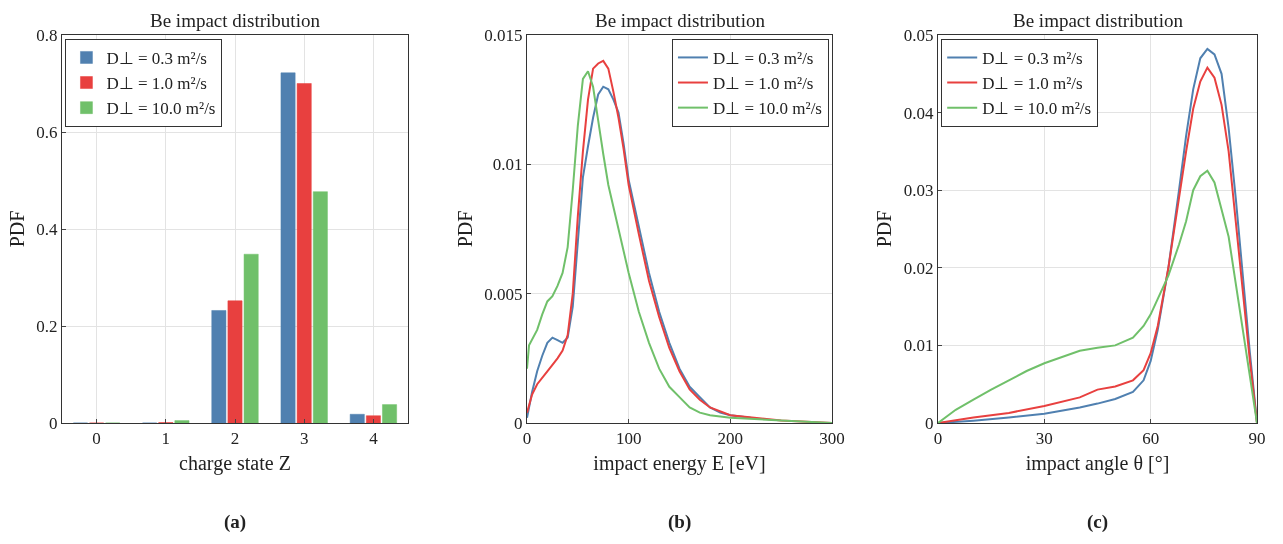 The width and height of the screenshot is (1283, 544). Describe the element at coordinates (1257, 439) in the screenshot. I see `x-tick-label: 90` at that location.